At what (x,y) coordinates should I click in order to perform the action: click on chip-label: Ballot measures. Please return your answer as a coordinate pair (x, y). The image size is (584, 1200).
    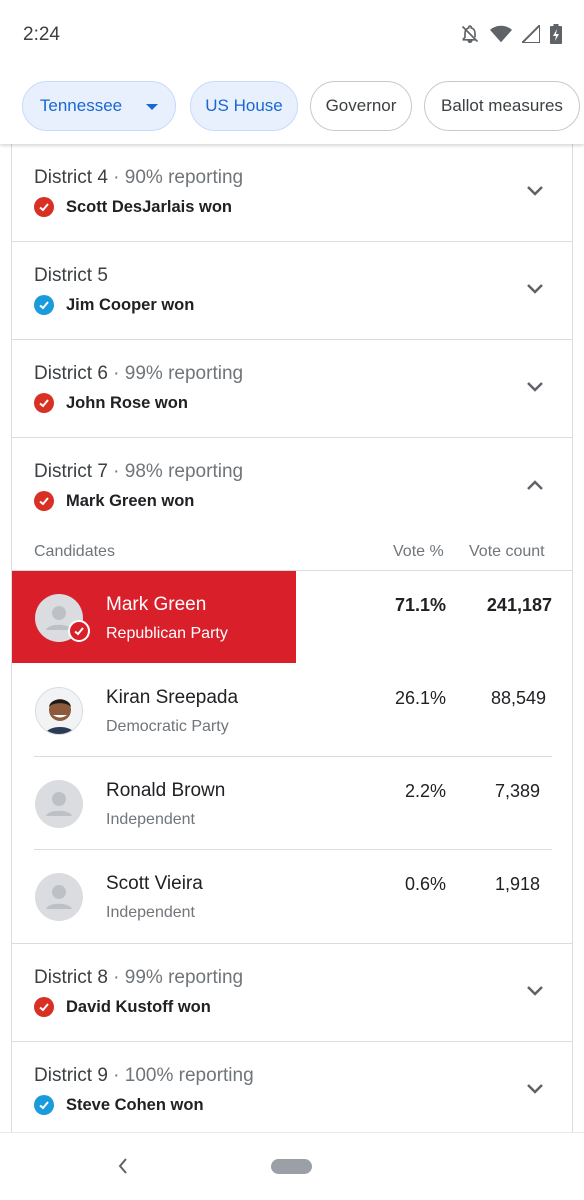
    Looking at the image, I should click on (502, 105).